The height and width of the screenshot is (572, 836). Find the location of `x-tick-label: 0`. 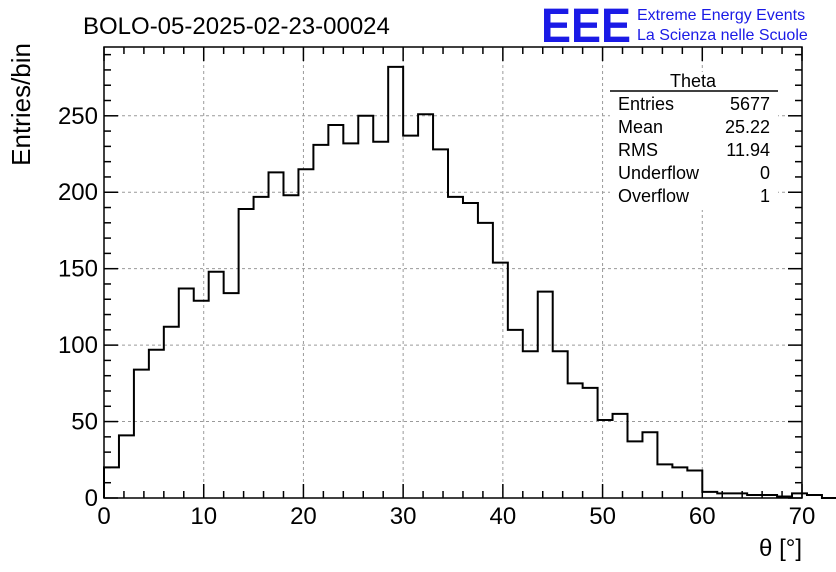

x-tick-label: 0 is located at coordinates (103, 516).